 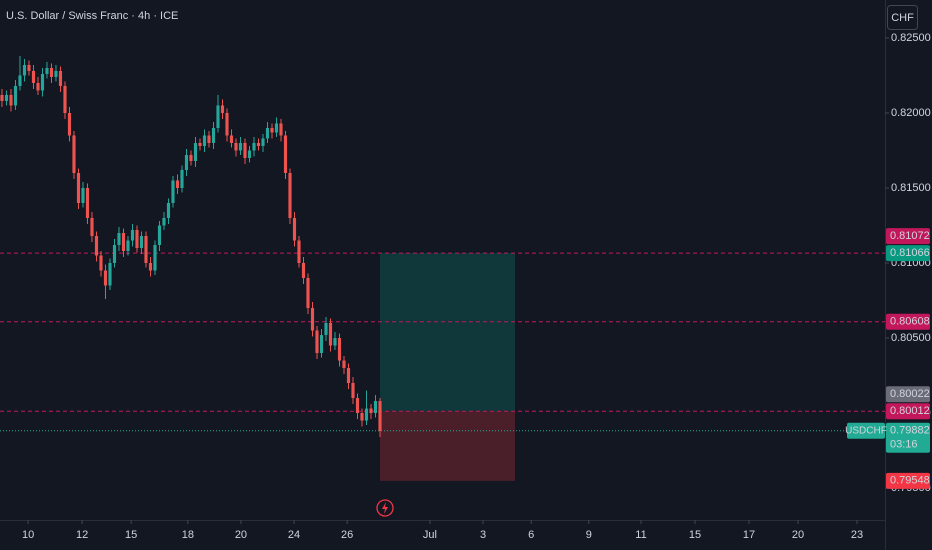 I want to click on position-target-zone, so click(x=447, y=332).